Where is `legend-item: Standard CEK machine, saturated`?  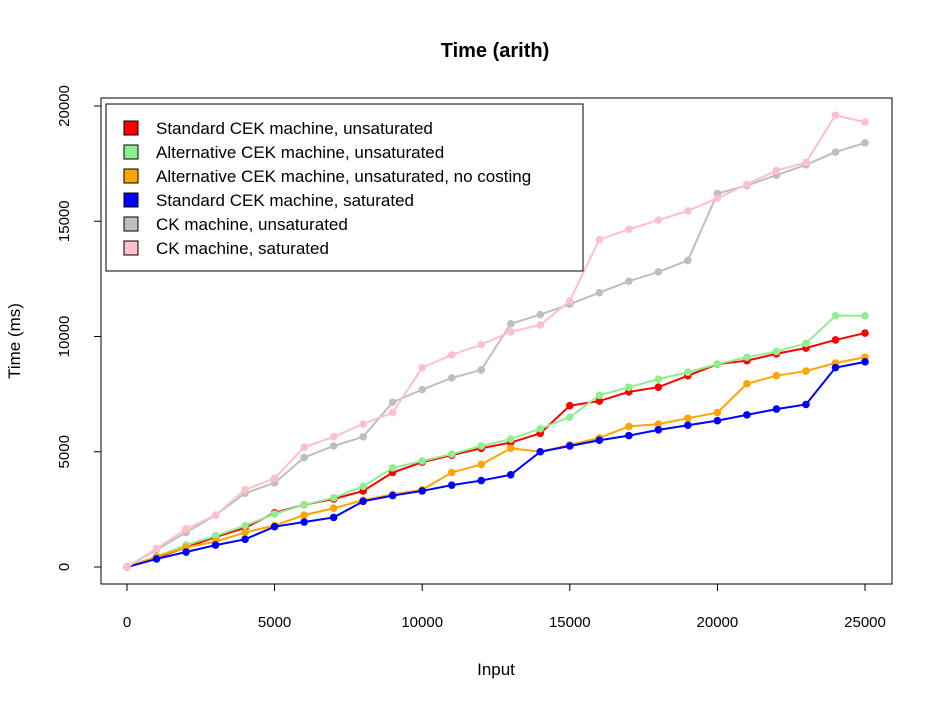 legend-item: Standard CEK machine, saturated is located at coordinates (268, 200).